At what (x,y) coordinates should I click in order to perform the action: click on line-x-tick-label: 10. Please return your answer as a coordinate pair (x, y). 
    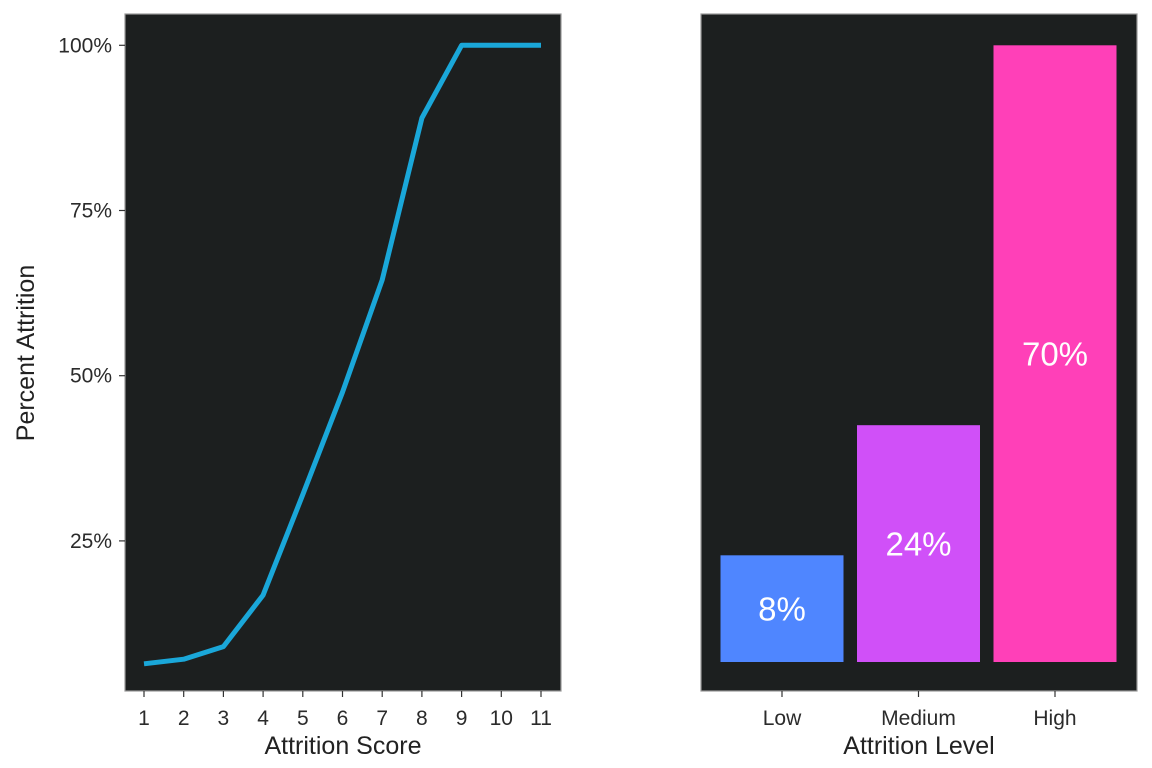
    Looking at the image, I should click on (501, 718).